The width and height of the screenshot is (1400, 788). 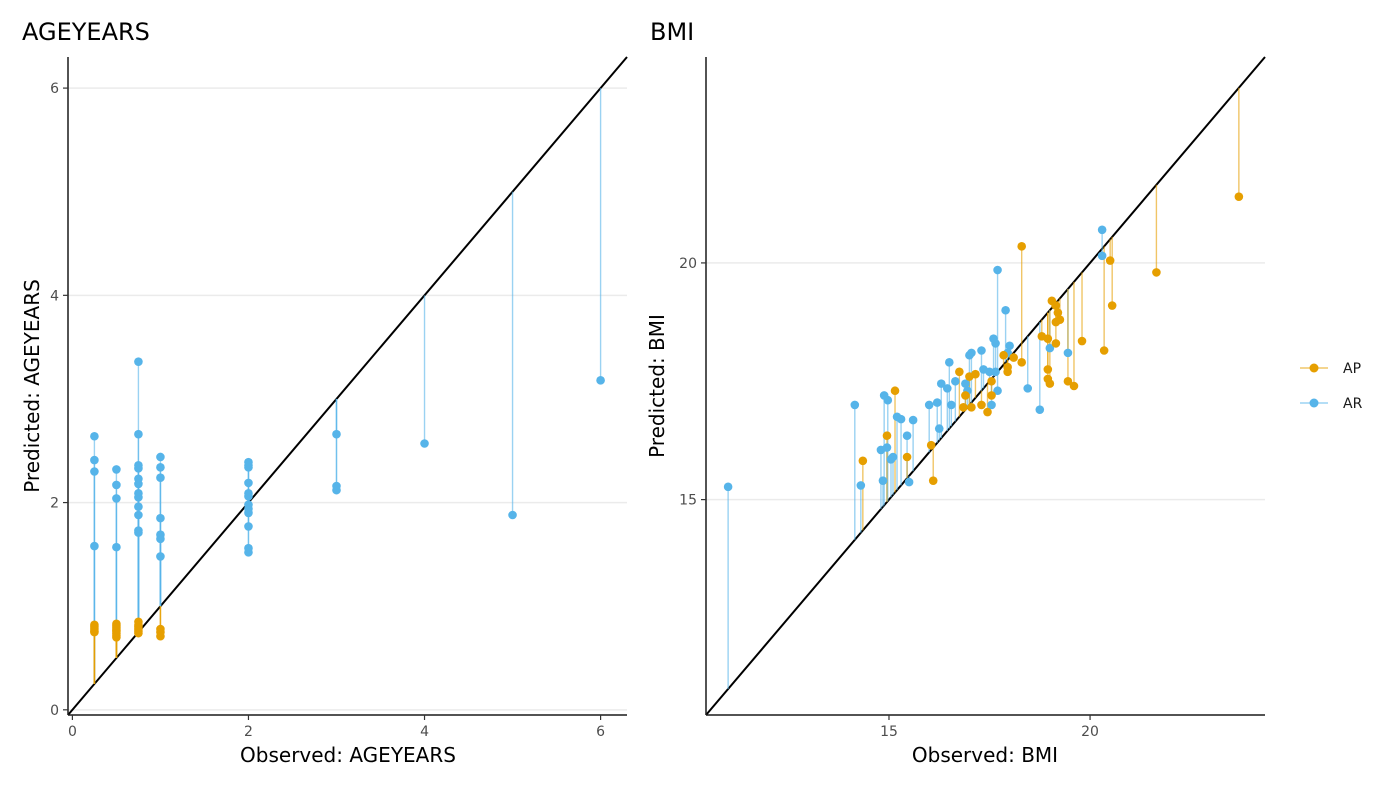 I want to click on x-tick-label: 6, so click(x=600, y=732).